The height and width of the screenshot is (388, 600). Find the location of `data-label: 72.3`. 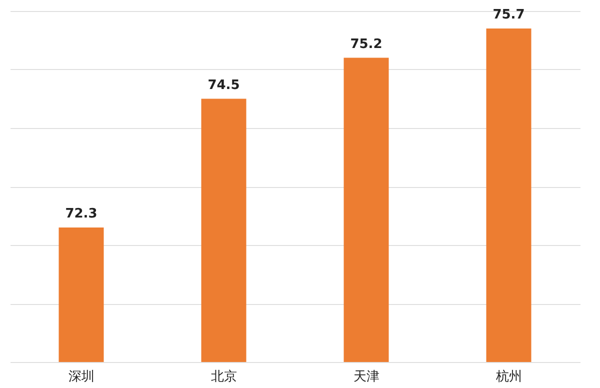

data-label: 72.3 is located at coordinates (81, 214).